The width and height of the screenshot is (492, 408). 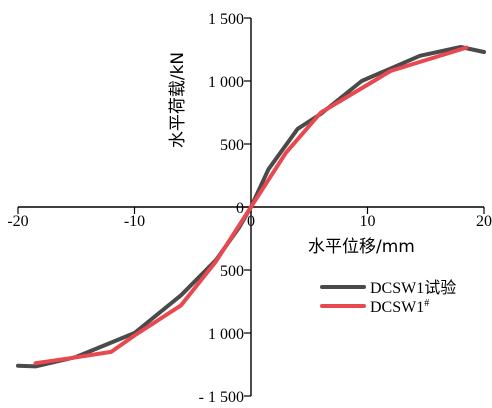 I want to click on legend: DCSW1试验 DCSW1#, so click(x=388, y=297).